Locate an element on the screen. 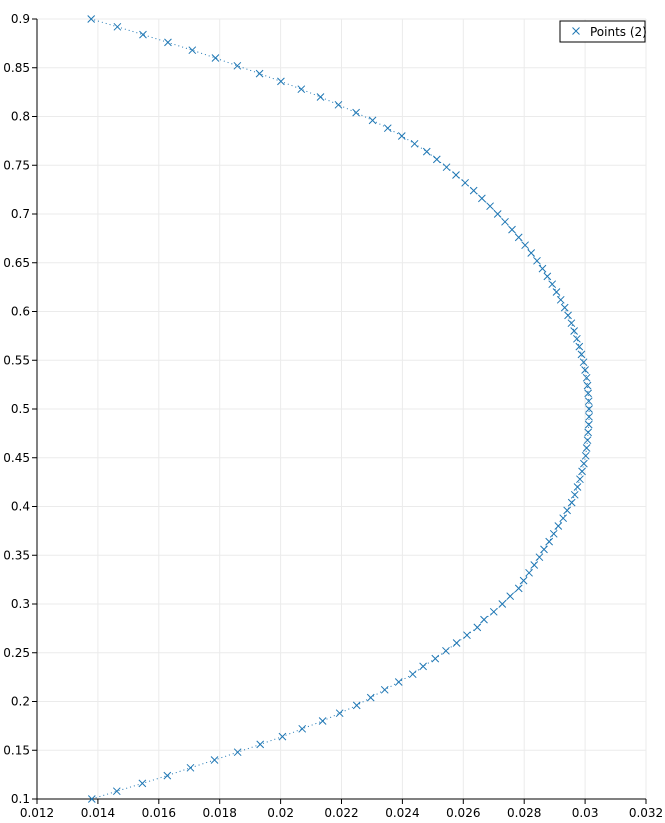 The height and width of the screenshot is (823, 665). y-tick-label: 0.65 is located at coordinates (16, 263).